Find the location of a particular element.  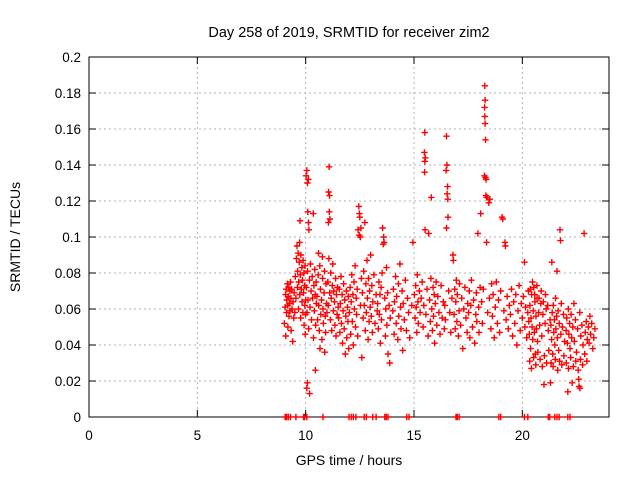

x-tick-label: 20 is located at coordinates (522, 435).